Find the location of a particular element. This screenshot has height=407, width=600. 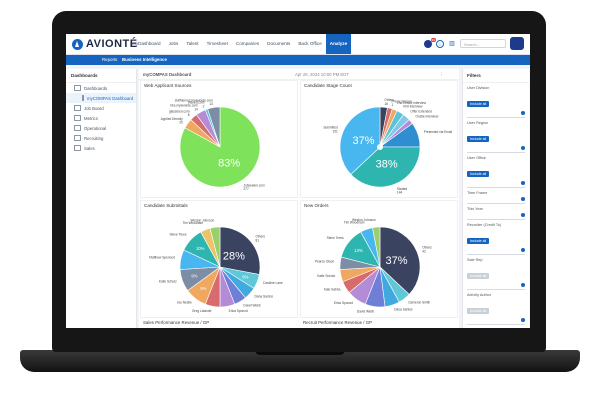

slice-name-label: Kate Sabha is located at coordinates (332, 289).